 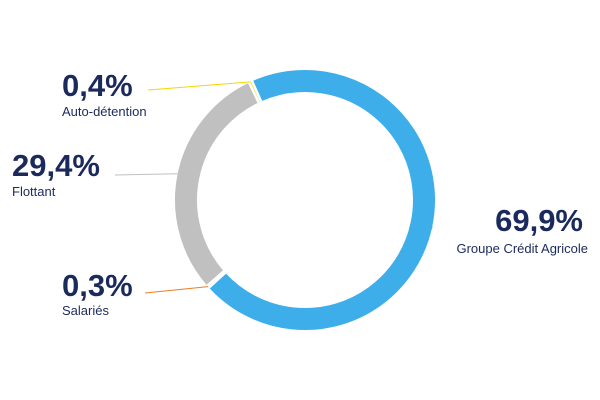 I want to click on leader-line-groupe-credit-agricole, so click(x=431, y=229).